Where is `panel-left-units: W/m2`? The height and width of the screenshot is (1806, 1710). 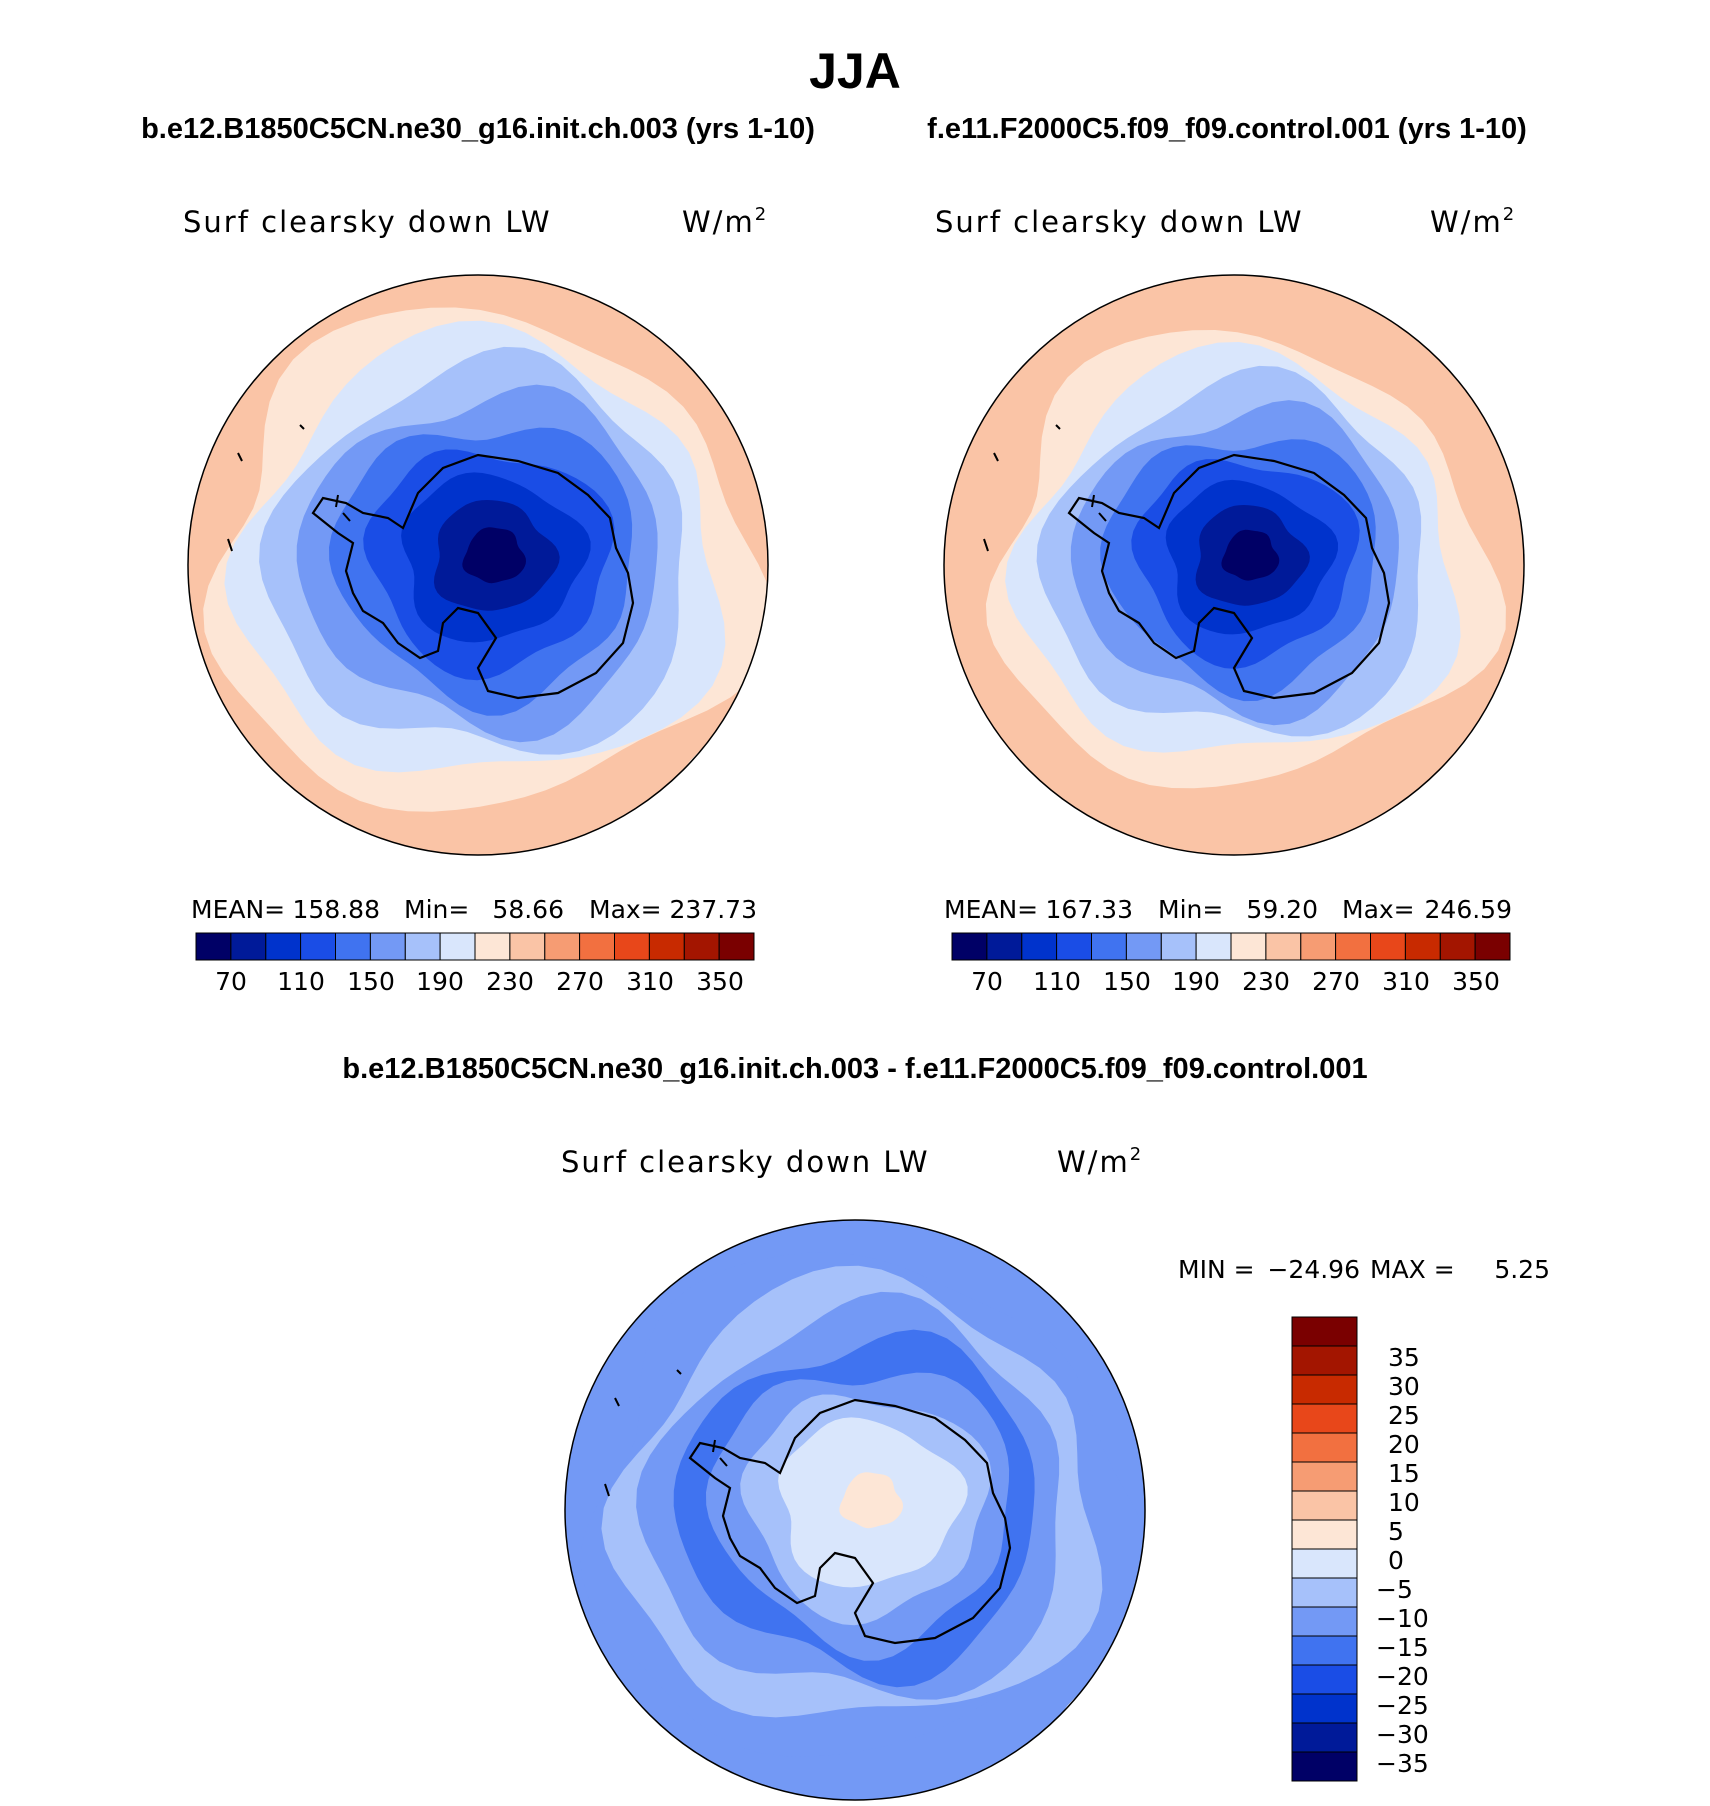
panel-left-units: W/m2 is located at coordinates (725, 221).